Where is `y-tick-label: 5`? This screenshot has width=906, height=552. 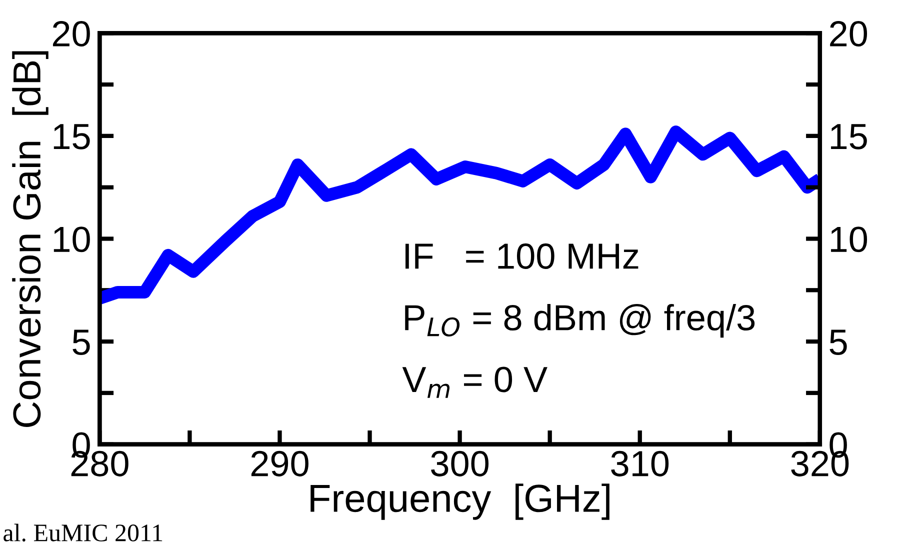 y-tick-label: 5 is located at coordinates (81, 342).